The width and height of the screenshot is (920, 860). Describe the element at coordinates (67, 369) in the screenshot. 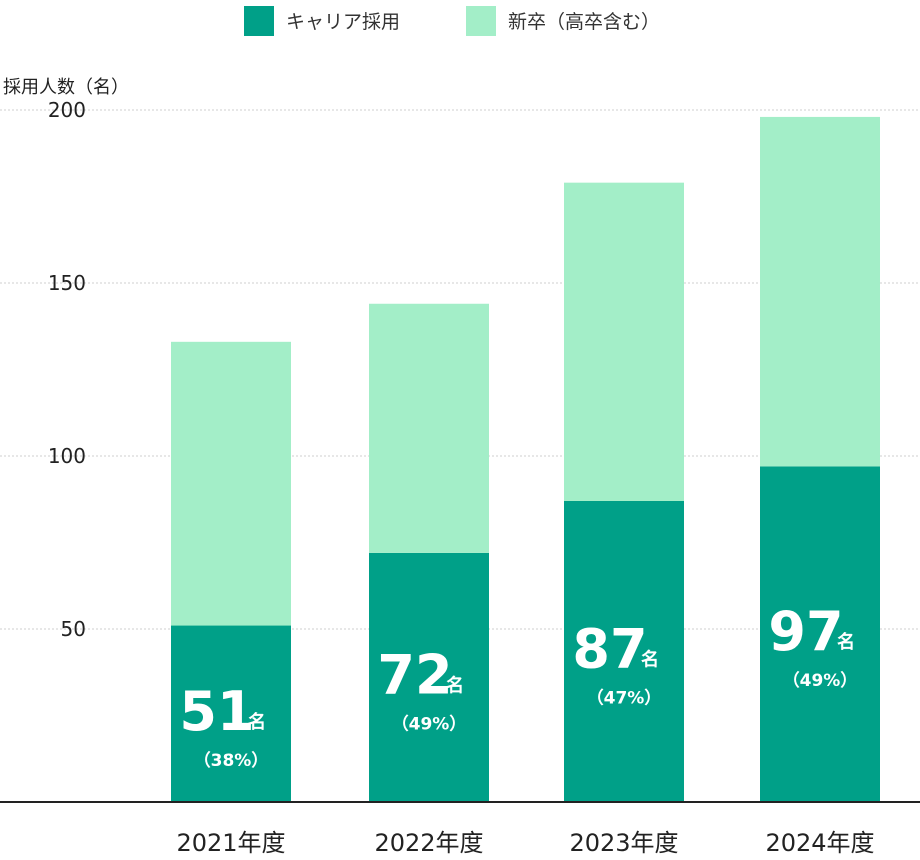

I see `y-axis-ticks: 50 100 150 200` at that location.